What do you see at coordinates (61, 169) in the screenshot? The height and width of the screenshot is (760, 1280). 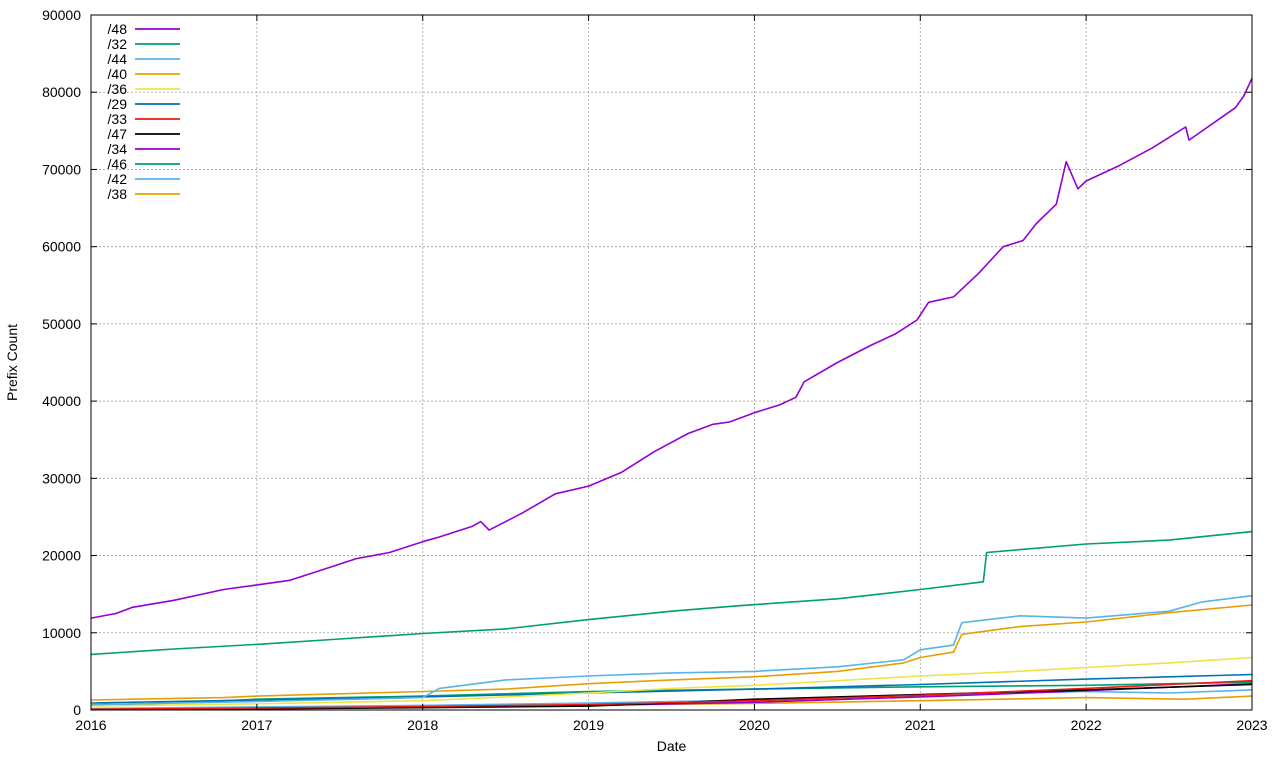 I see `y-tick-label: 70000` at bounding box center [61, 169].